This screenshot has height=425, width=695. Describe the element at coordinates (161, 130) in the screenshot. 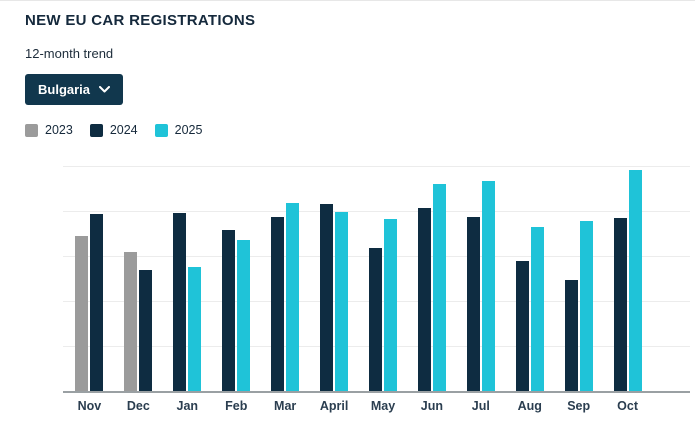

I see `legend-swatch-2025` at that location.